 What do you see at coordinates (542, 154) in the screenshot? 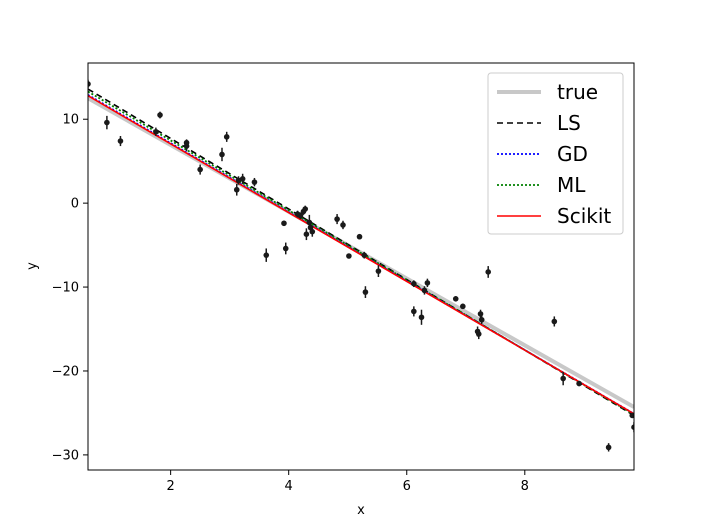
I see `legend-entry-gd: GD` at bounding box center [542, 154].